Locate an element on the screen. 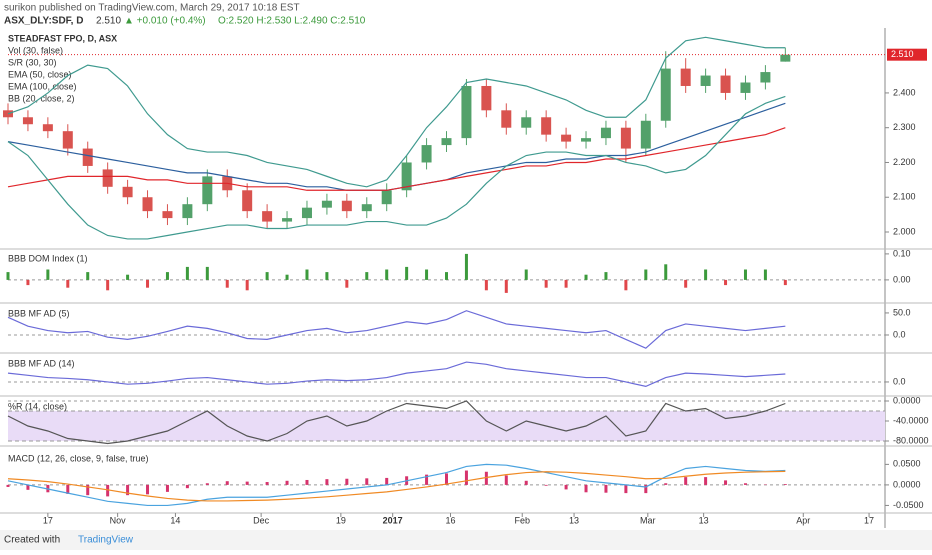 The image size is (932, 555). price-tag-label: 2.510 is located at coordinates (902, 54).